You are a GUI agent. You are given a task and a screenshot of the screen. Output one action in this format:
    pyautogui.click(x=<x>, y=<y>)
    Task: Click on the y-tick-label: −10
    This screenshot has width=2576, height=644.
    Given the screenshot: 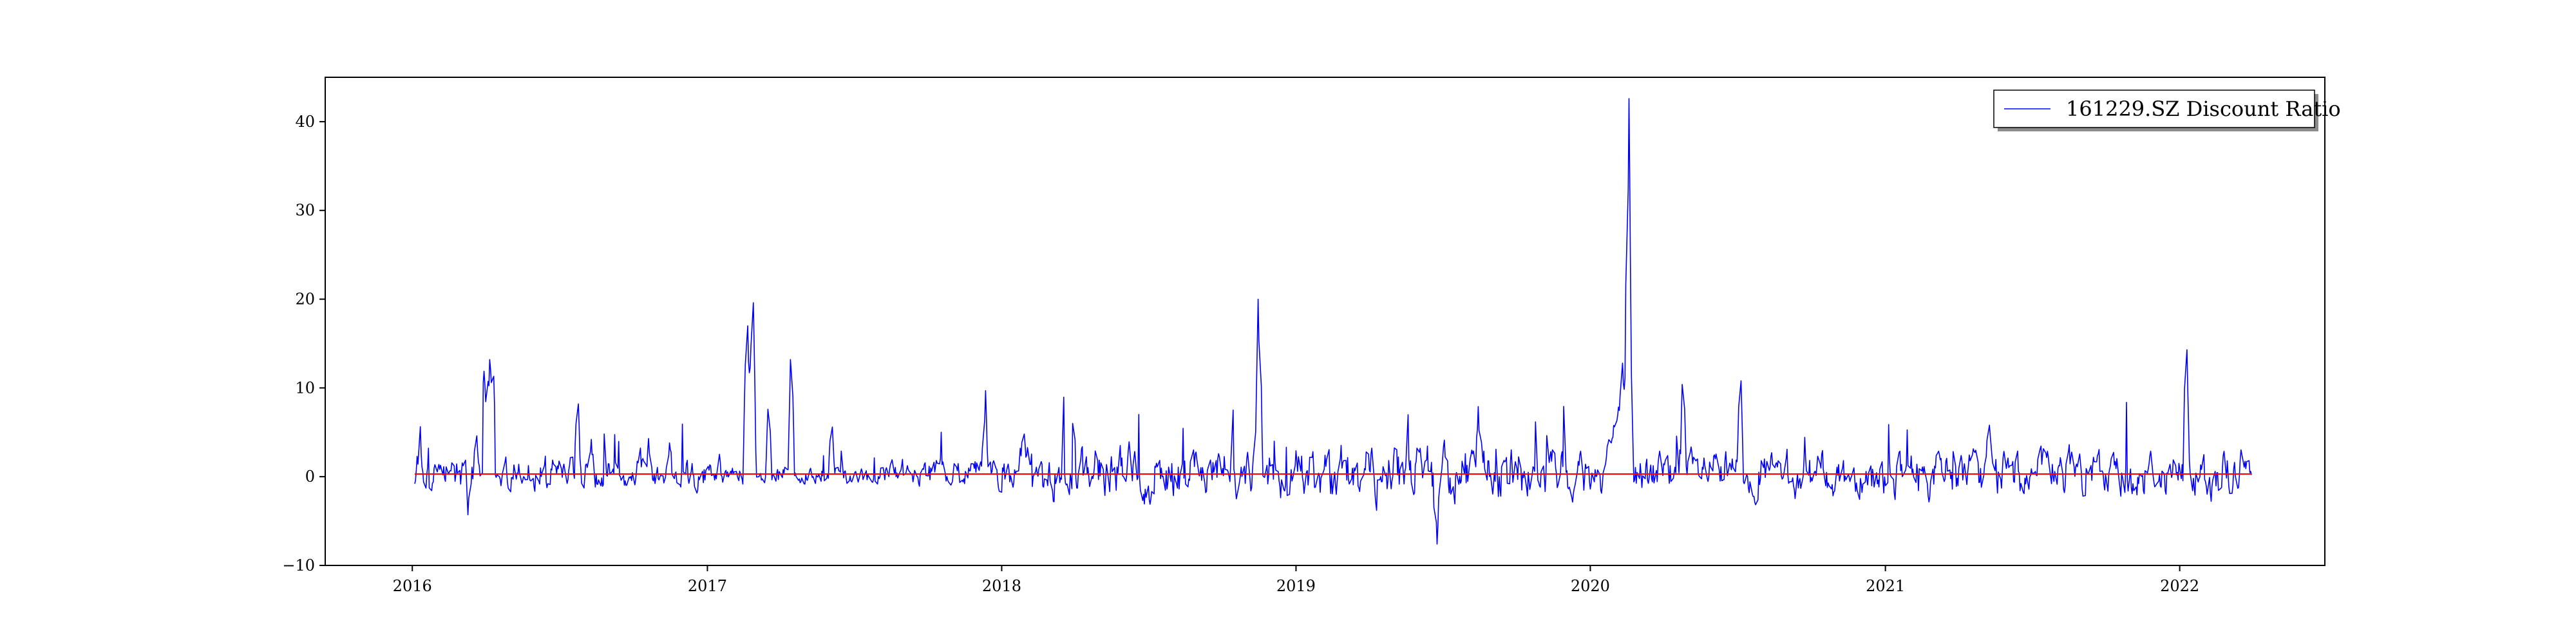 What is the action you would take?
    pyautogui.click(x=298, y=565)
    